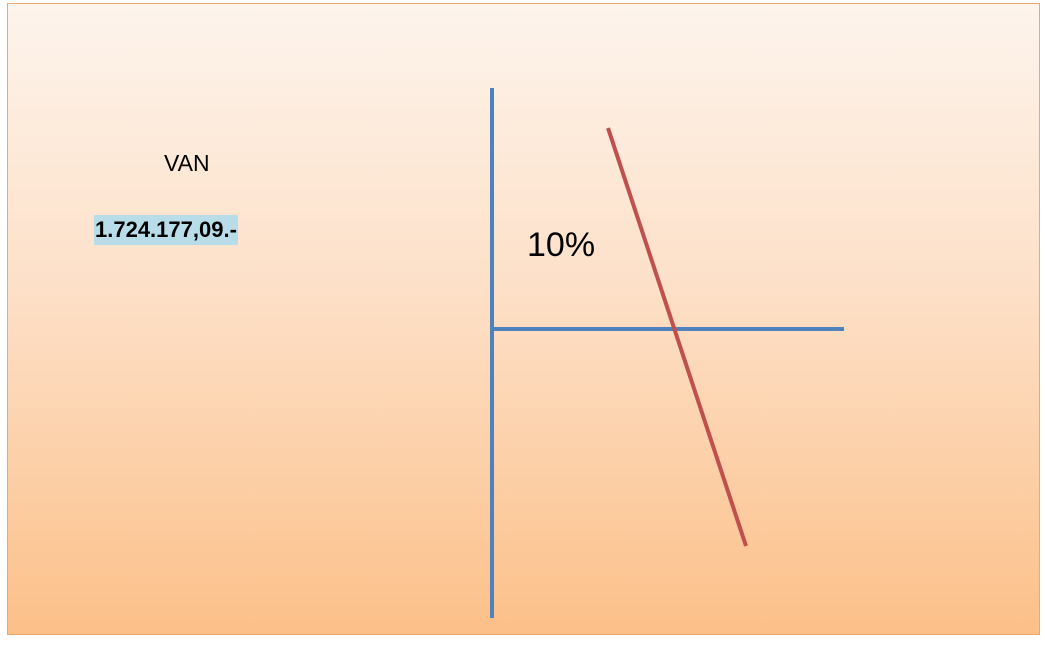  Describe the element at coordinates (677, 337) in the screenshot. I see `van-line` at that location.